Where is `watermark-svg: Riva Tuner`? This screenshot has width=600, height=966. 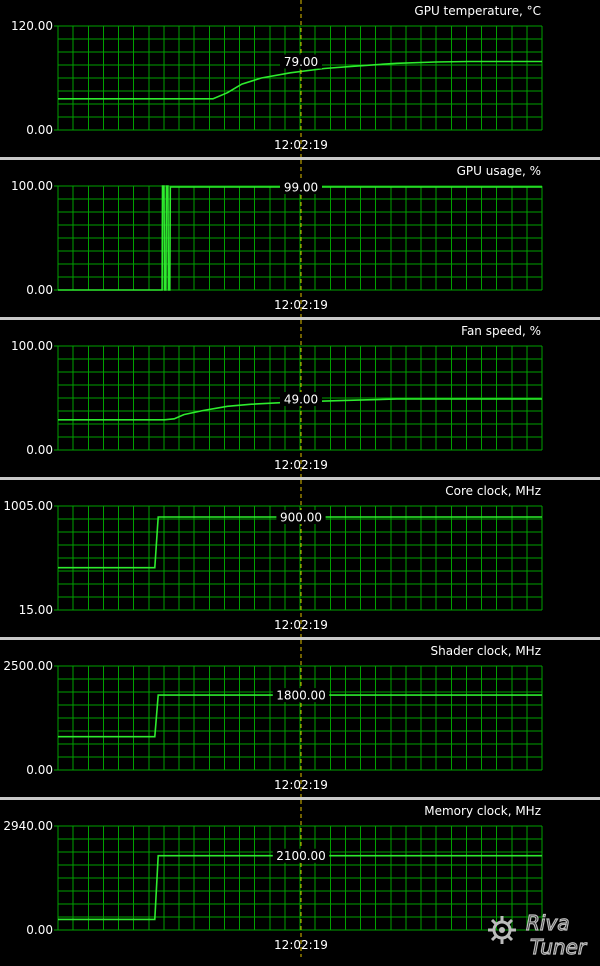 watermark-svg: Riva Tuner is located at coordinates (538, 935).